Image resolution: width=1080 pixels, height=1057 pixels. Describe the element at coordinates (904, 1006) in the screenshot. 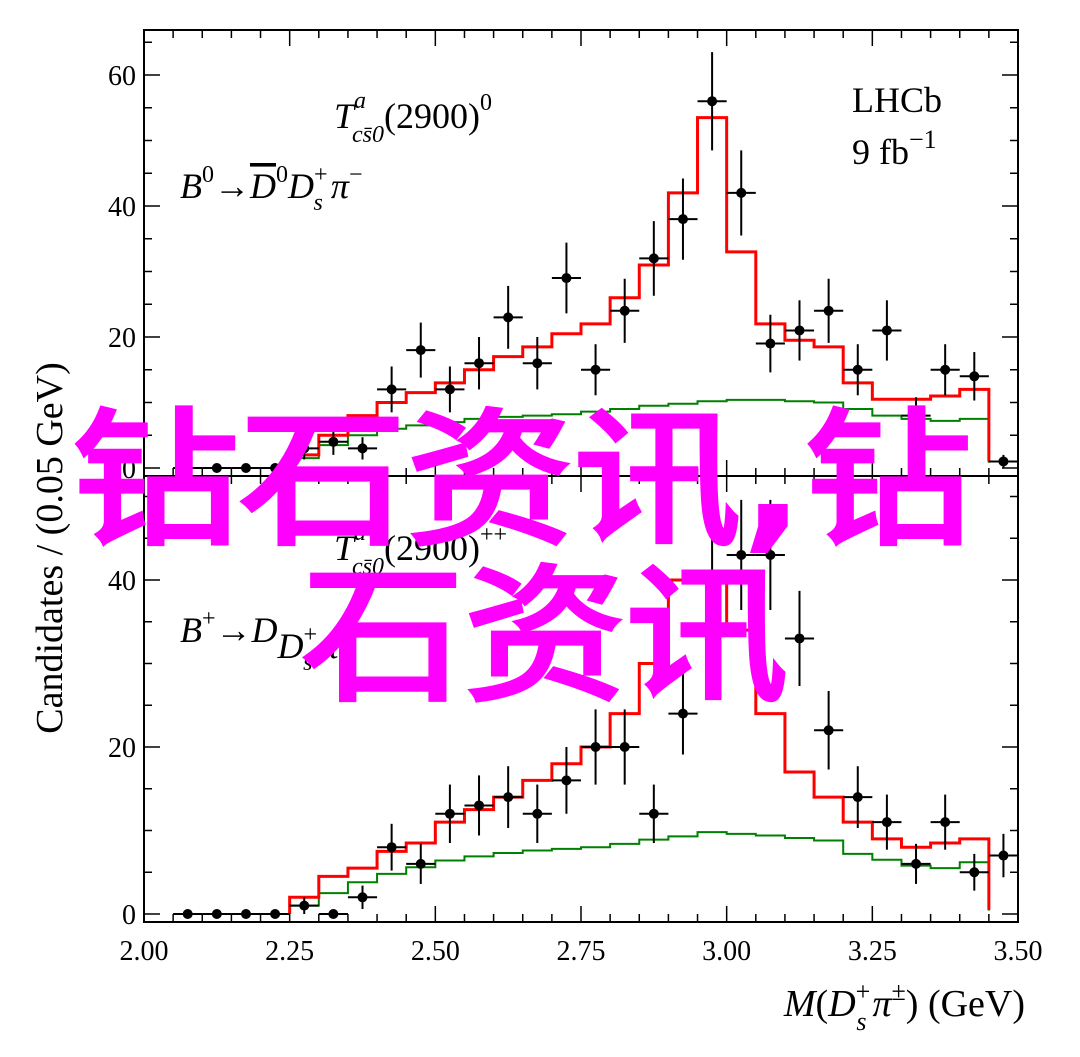

I see `x-axis-label: M(D+ s π±) (GeV)` at that location.